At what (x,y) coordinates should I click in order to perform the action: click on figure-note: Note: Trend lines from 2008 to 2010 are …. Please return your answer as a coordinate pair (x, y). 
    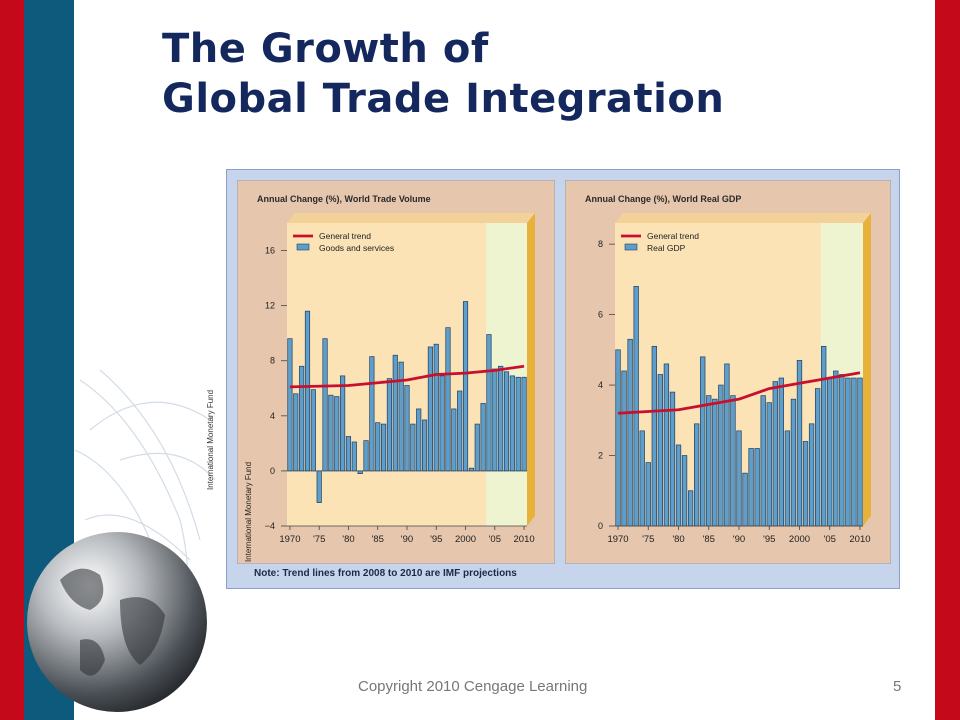
    Looking at the image, I should click on (385, 573).